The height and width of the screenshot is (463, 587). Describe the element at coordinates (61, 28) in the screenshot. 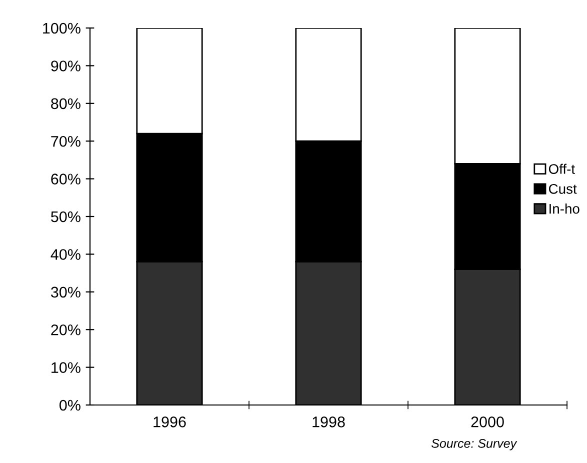

I see `y-tick-label: 100%` at that location.